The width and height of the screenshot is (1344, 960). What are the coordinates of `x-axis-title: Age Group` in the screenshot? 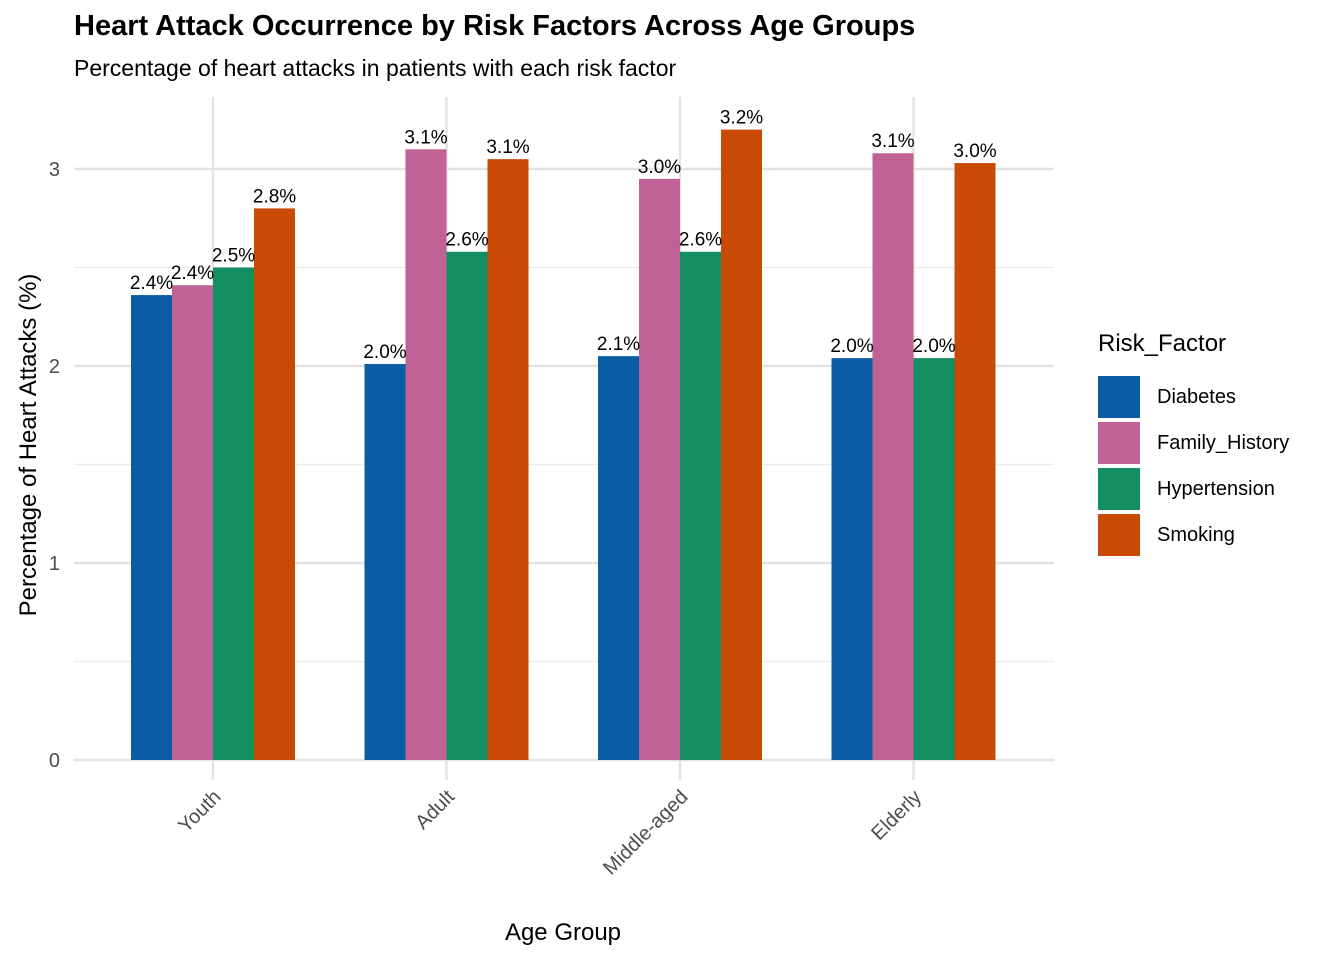 It's located at (563, 932).